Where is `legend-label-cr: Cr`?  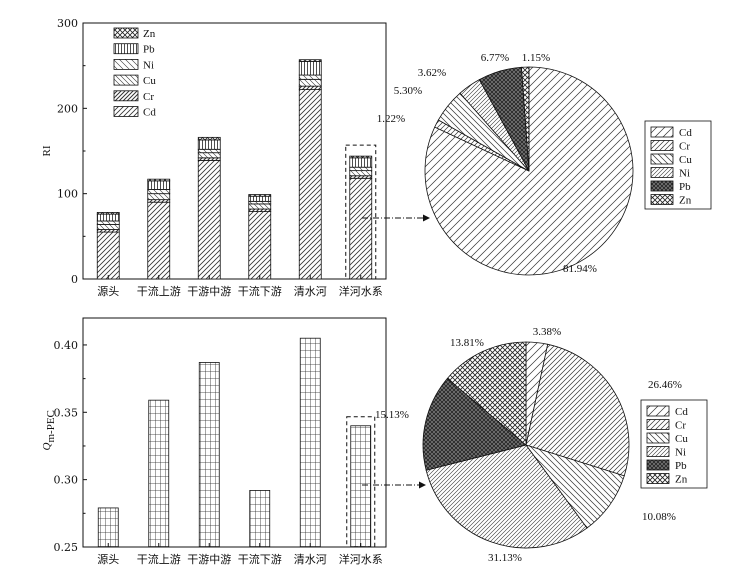 legend-label-cr: Cr is located at coordinates (148, 97).